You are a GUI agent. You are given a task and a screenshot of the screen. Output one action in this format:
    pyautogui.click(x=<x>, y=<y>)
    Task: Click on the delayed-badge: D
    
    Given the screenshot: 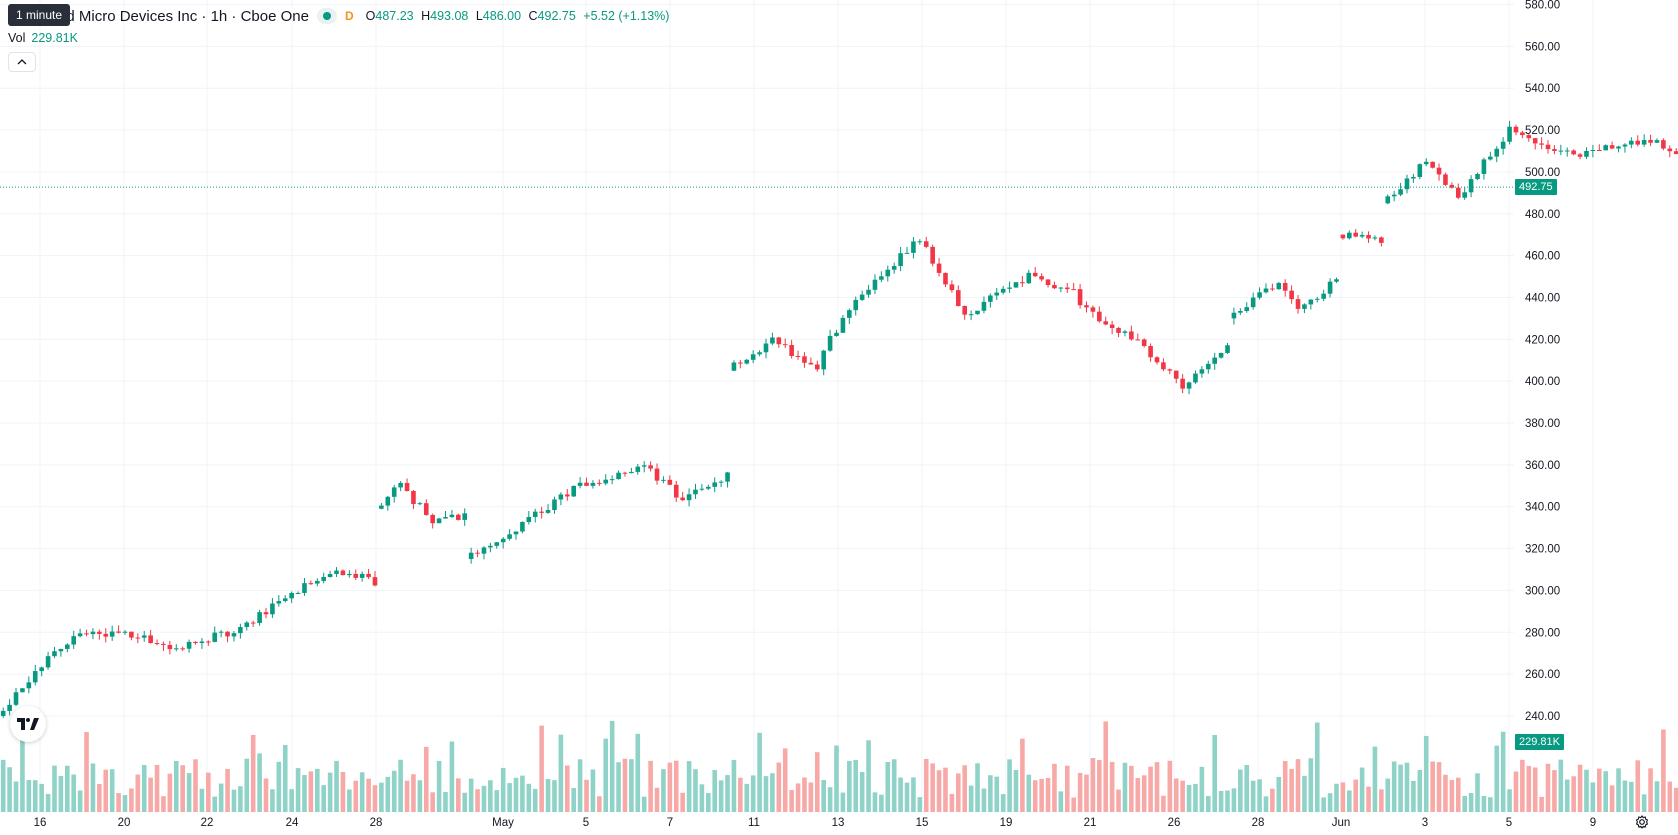 What is the action you would take?
    pyautogui.click(x=349, y=16)
    